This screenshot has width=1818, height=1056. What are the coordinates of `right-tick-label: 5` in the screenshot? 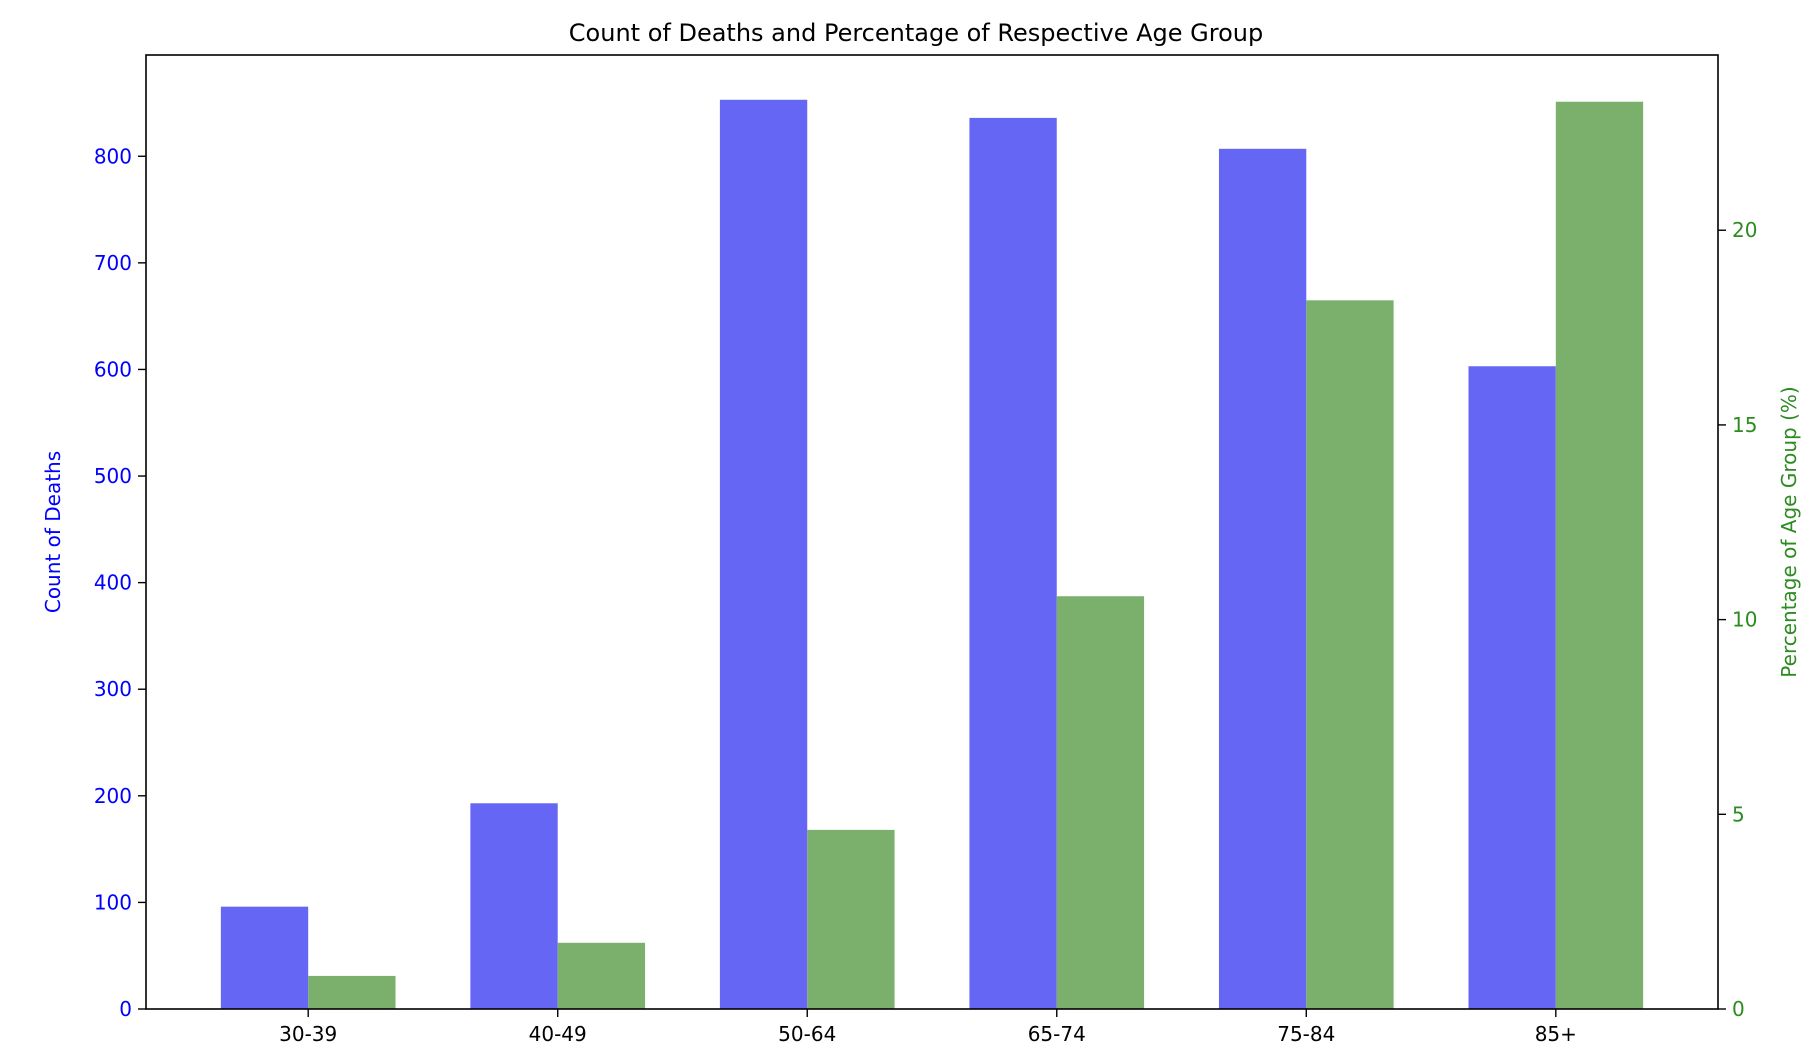 It's located at (1738, 814).